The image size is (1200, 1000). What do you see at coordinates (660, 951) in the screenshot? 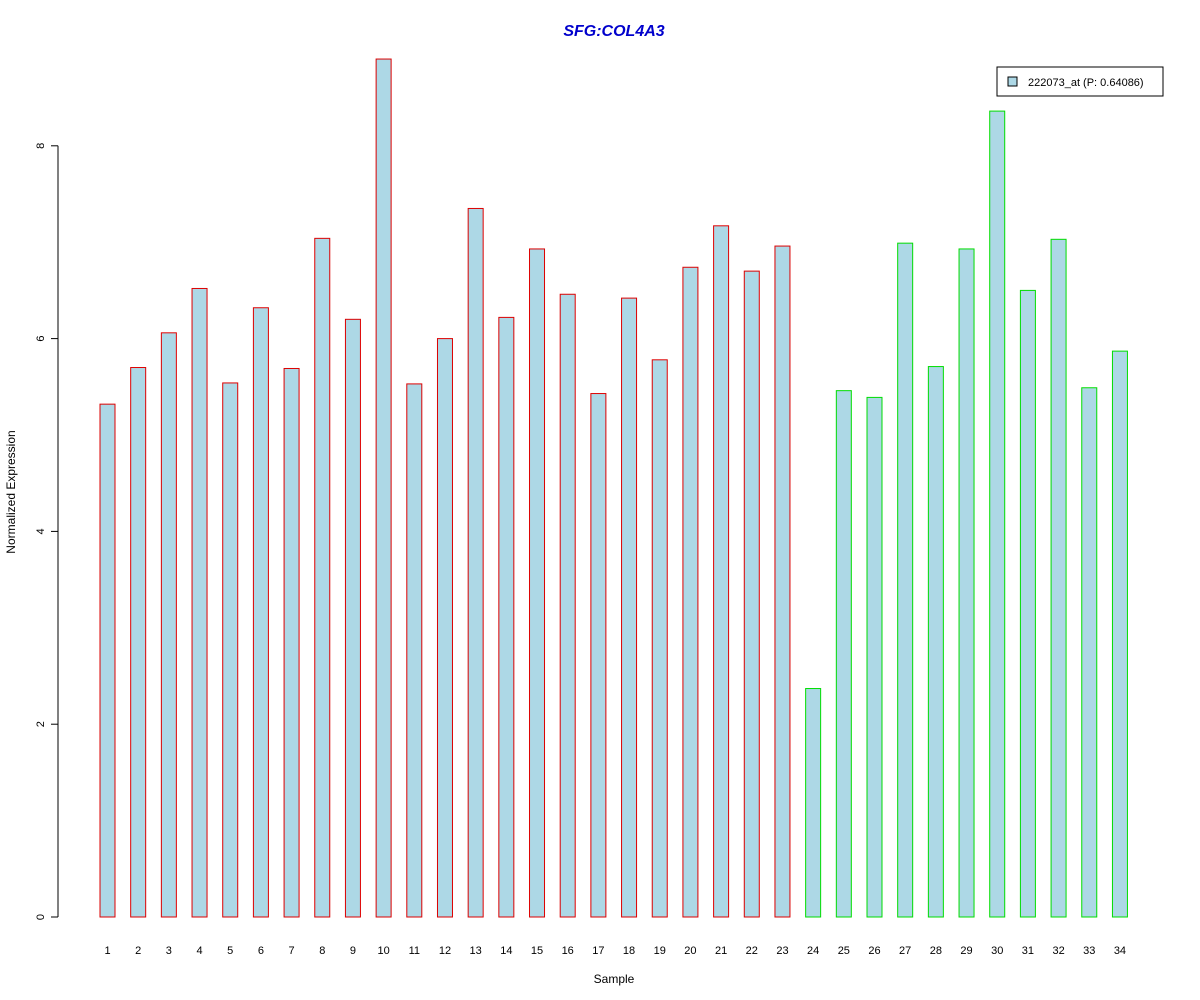
I see `x-tick-label: 19` at bounding box center [660, 951].